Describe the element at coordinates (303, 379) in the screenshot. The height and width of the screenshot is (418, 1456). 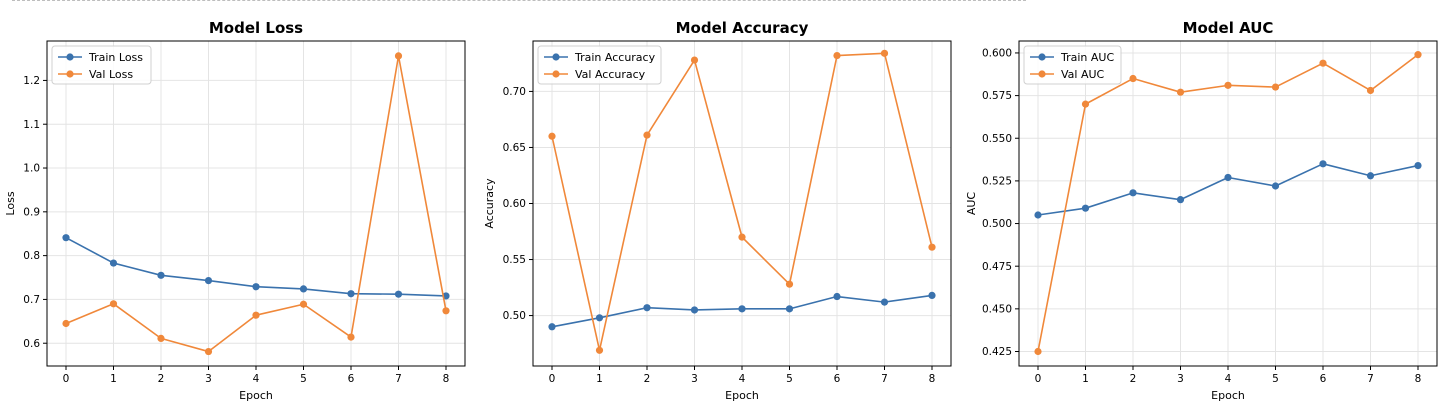
I see `loss-xtick-label-5: 5` at that location.